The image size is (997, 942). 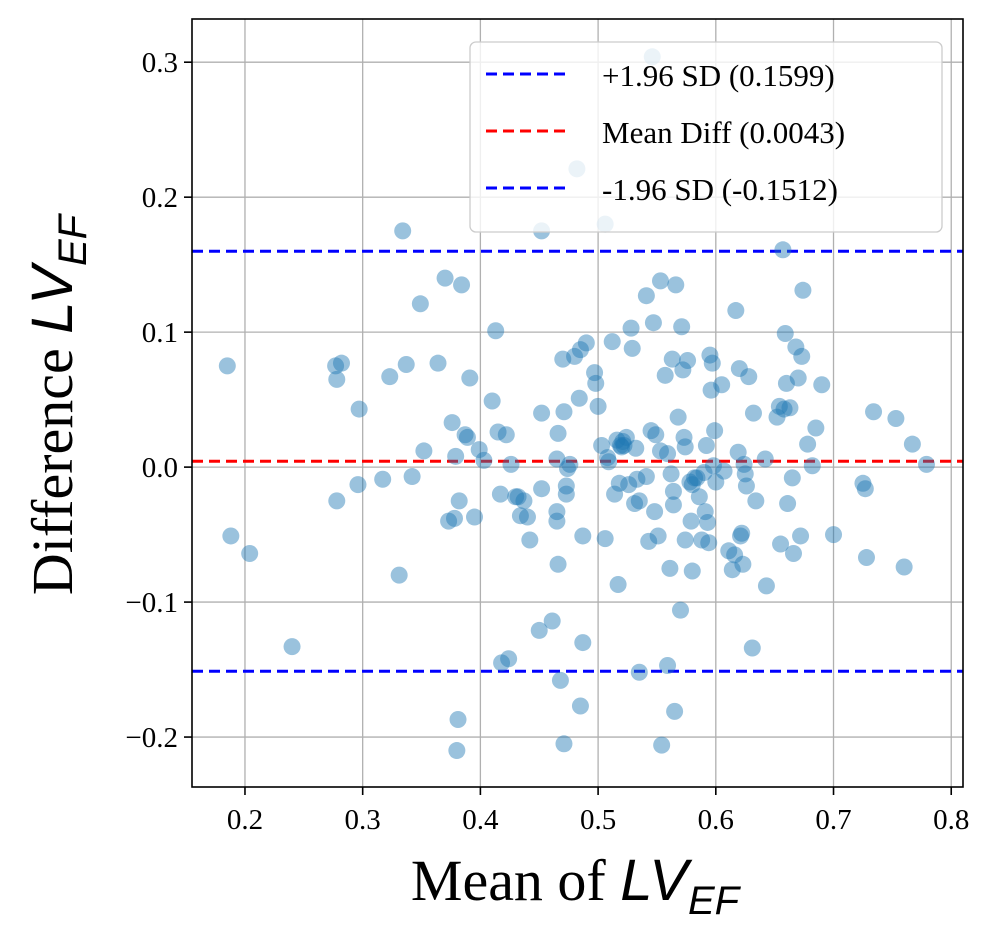 What do you see at coordinates (160, 198) in the screenshot?
I see `y-tick-label: 0.2` at bounding box center [160, 198].